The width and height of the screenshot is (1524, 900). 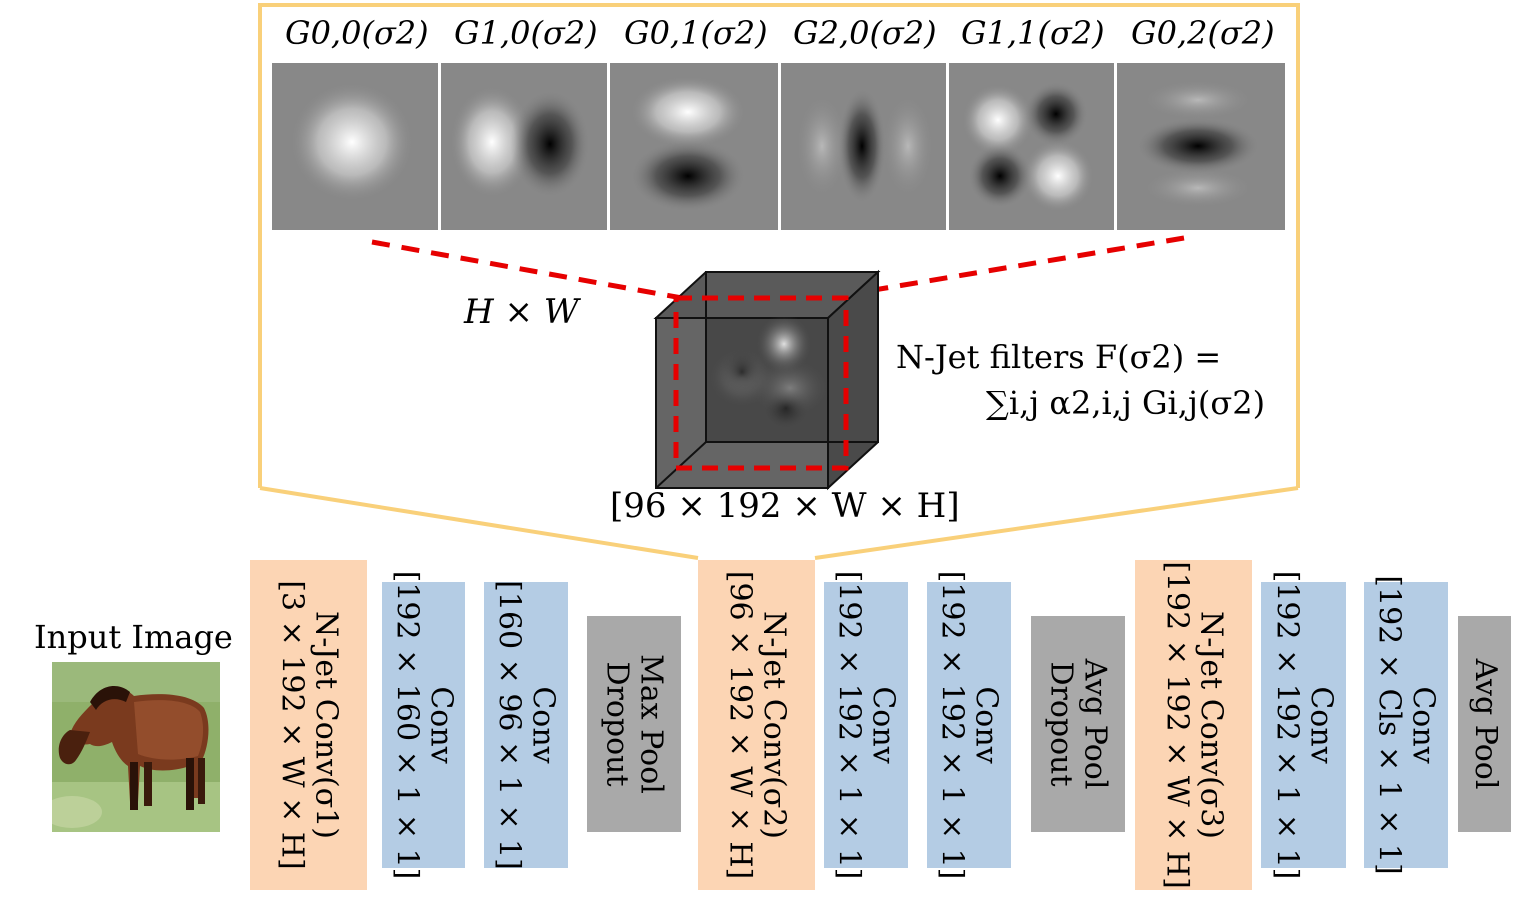 I want to click on filter-tile-g01, so click(x=694, y=146).